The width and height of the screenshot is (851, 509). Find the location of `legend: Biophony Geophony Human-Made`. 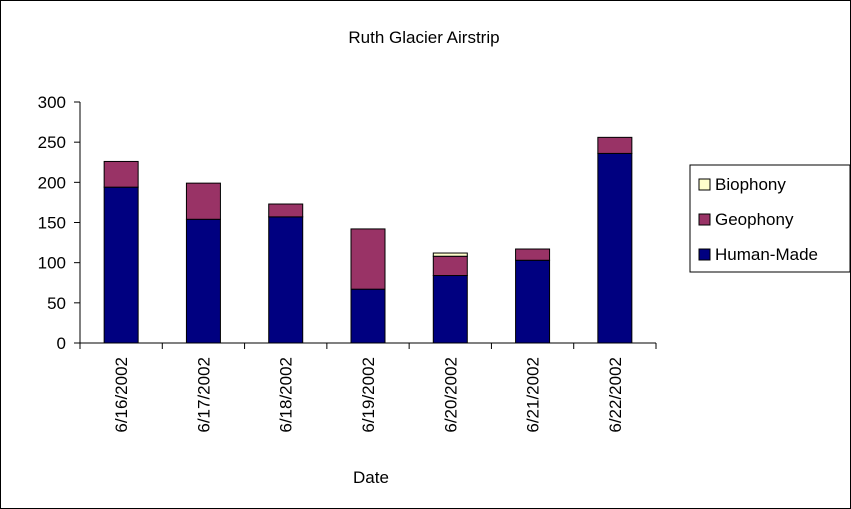

legend: Biophony Geophony Human-Made is located at coordinates (769, 218).